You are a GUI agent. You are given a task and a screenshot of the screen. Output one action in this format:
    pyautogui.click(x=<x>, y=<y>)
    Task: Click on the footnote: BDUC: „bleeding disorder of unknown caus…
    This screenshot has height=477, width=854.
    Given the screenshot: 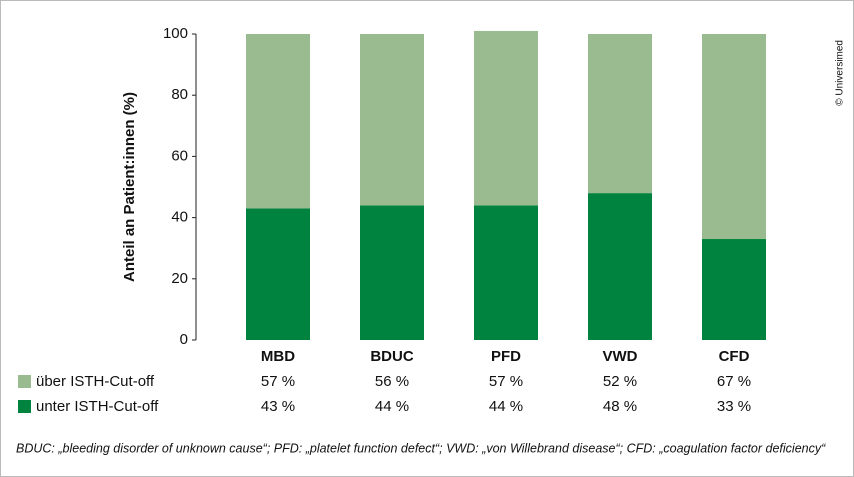 What is the action you would take?
    pyautogui.click(x=421, y=448)
    